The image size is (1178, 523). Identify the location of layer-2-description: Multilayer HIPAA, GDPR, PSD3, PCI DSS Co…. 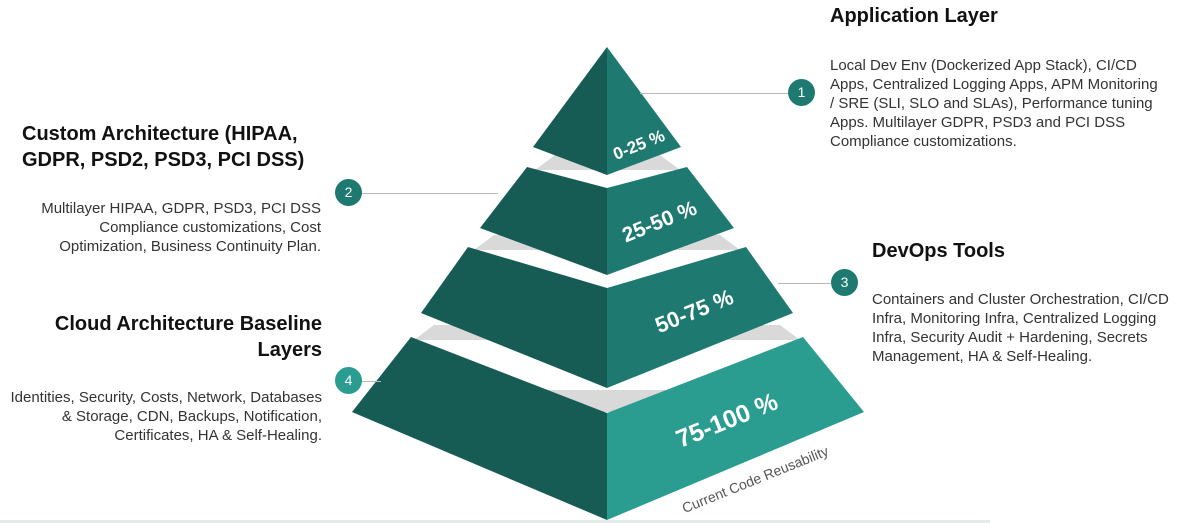
(181, 227).